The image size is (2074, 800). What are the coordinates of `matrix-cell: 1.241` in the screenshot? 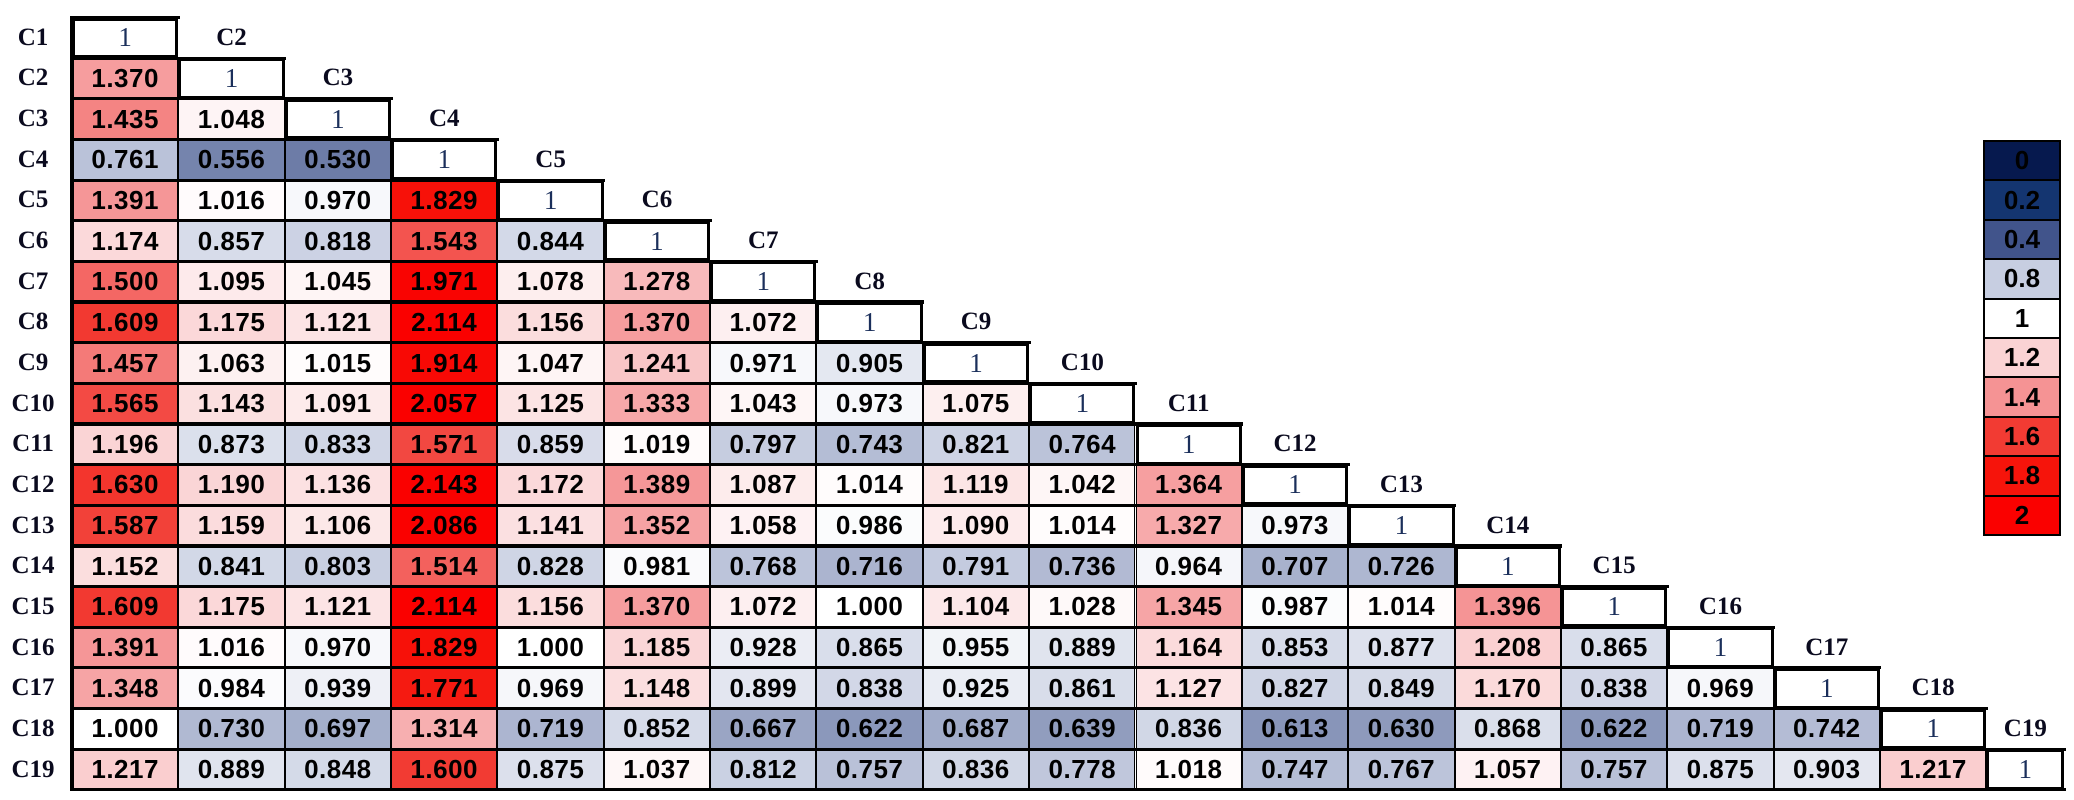 It's located at (657, 363).